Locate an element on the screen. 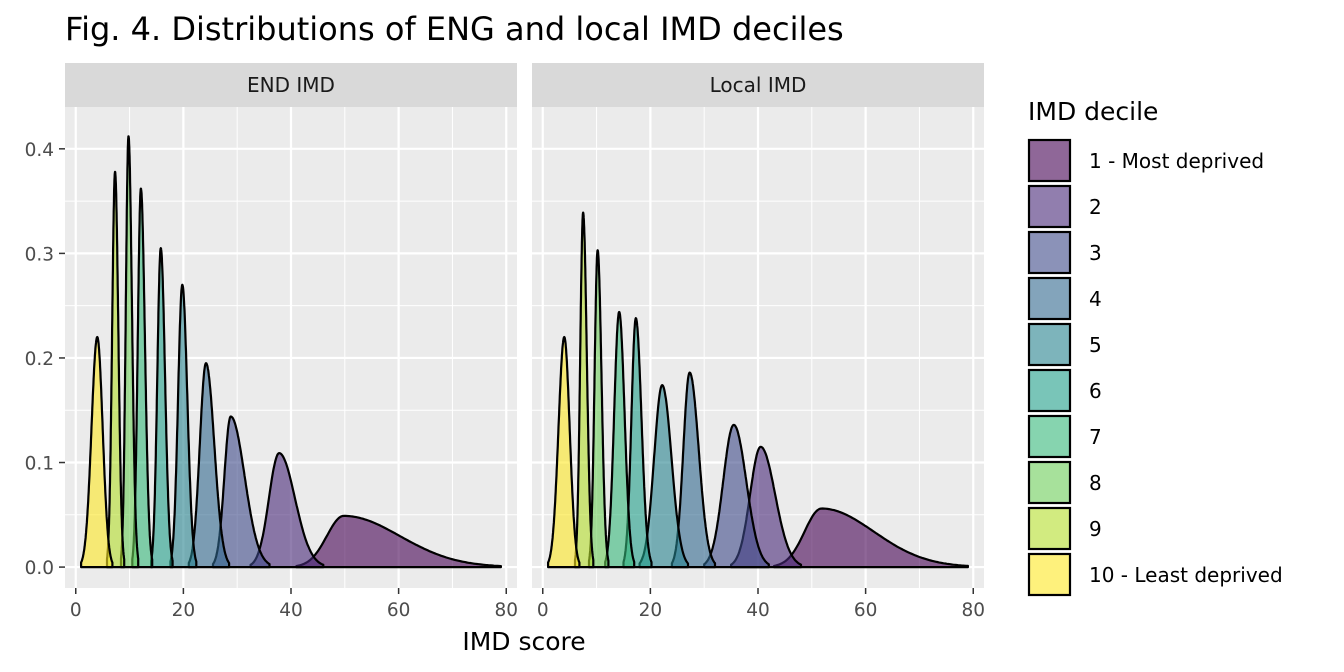 The width and height of the screenshot is (1344, 672). legend-item: 3 is located at coordinates (1064, 252).